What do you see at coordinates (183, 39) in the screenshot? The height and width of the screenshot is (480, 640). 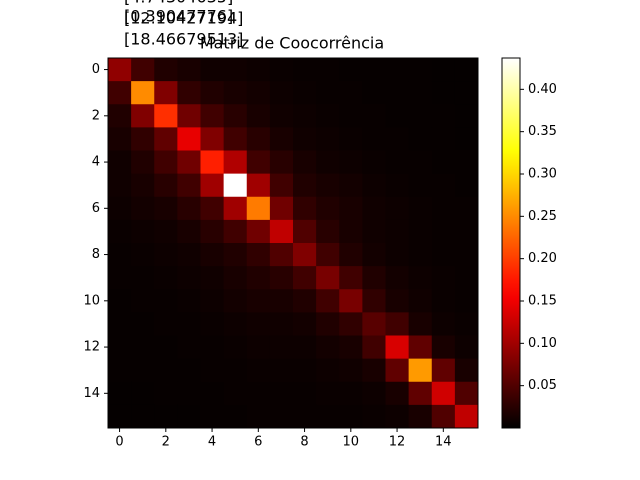 I see `annotation: [18.46679513]` at bounding box center [183, 39].